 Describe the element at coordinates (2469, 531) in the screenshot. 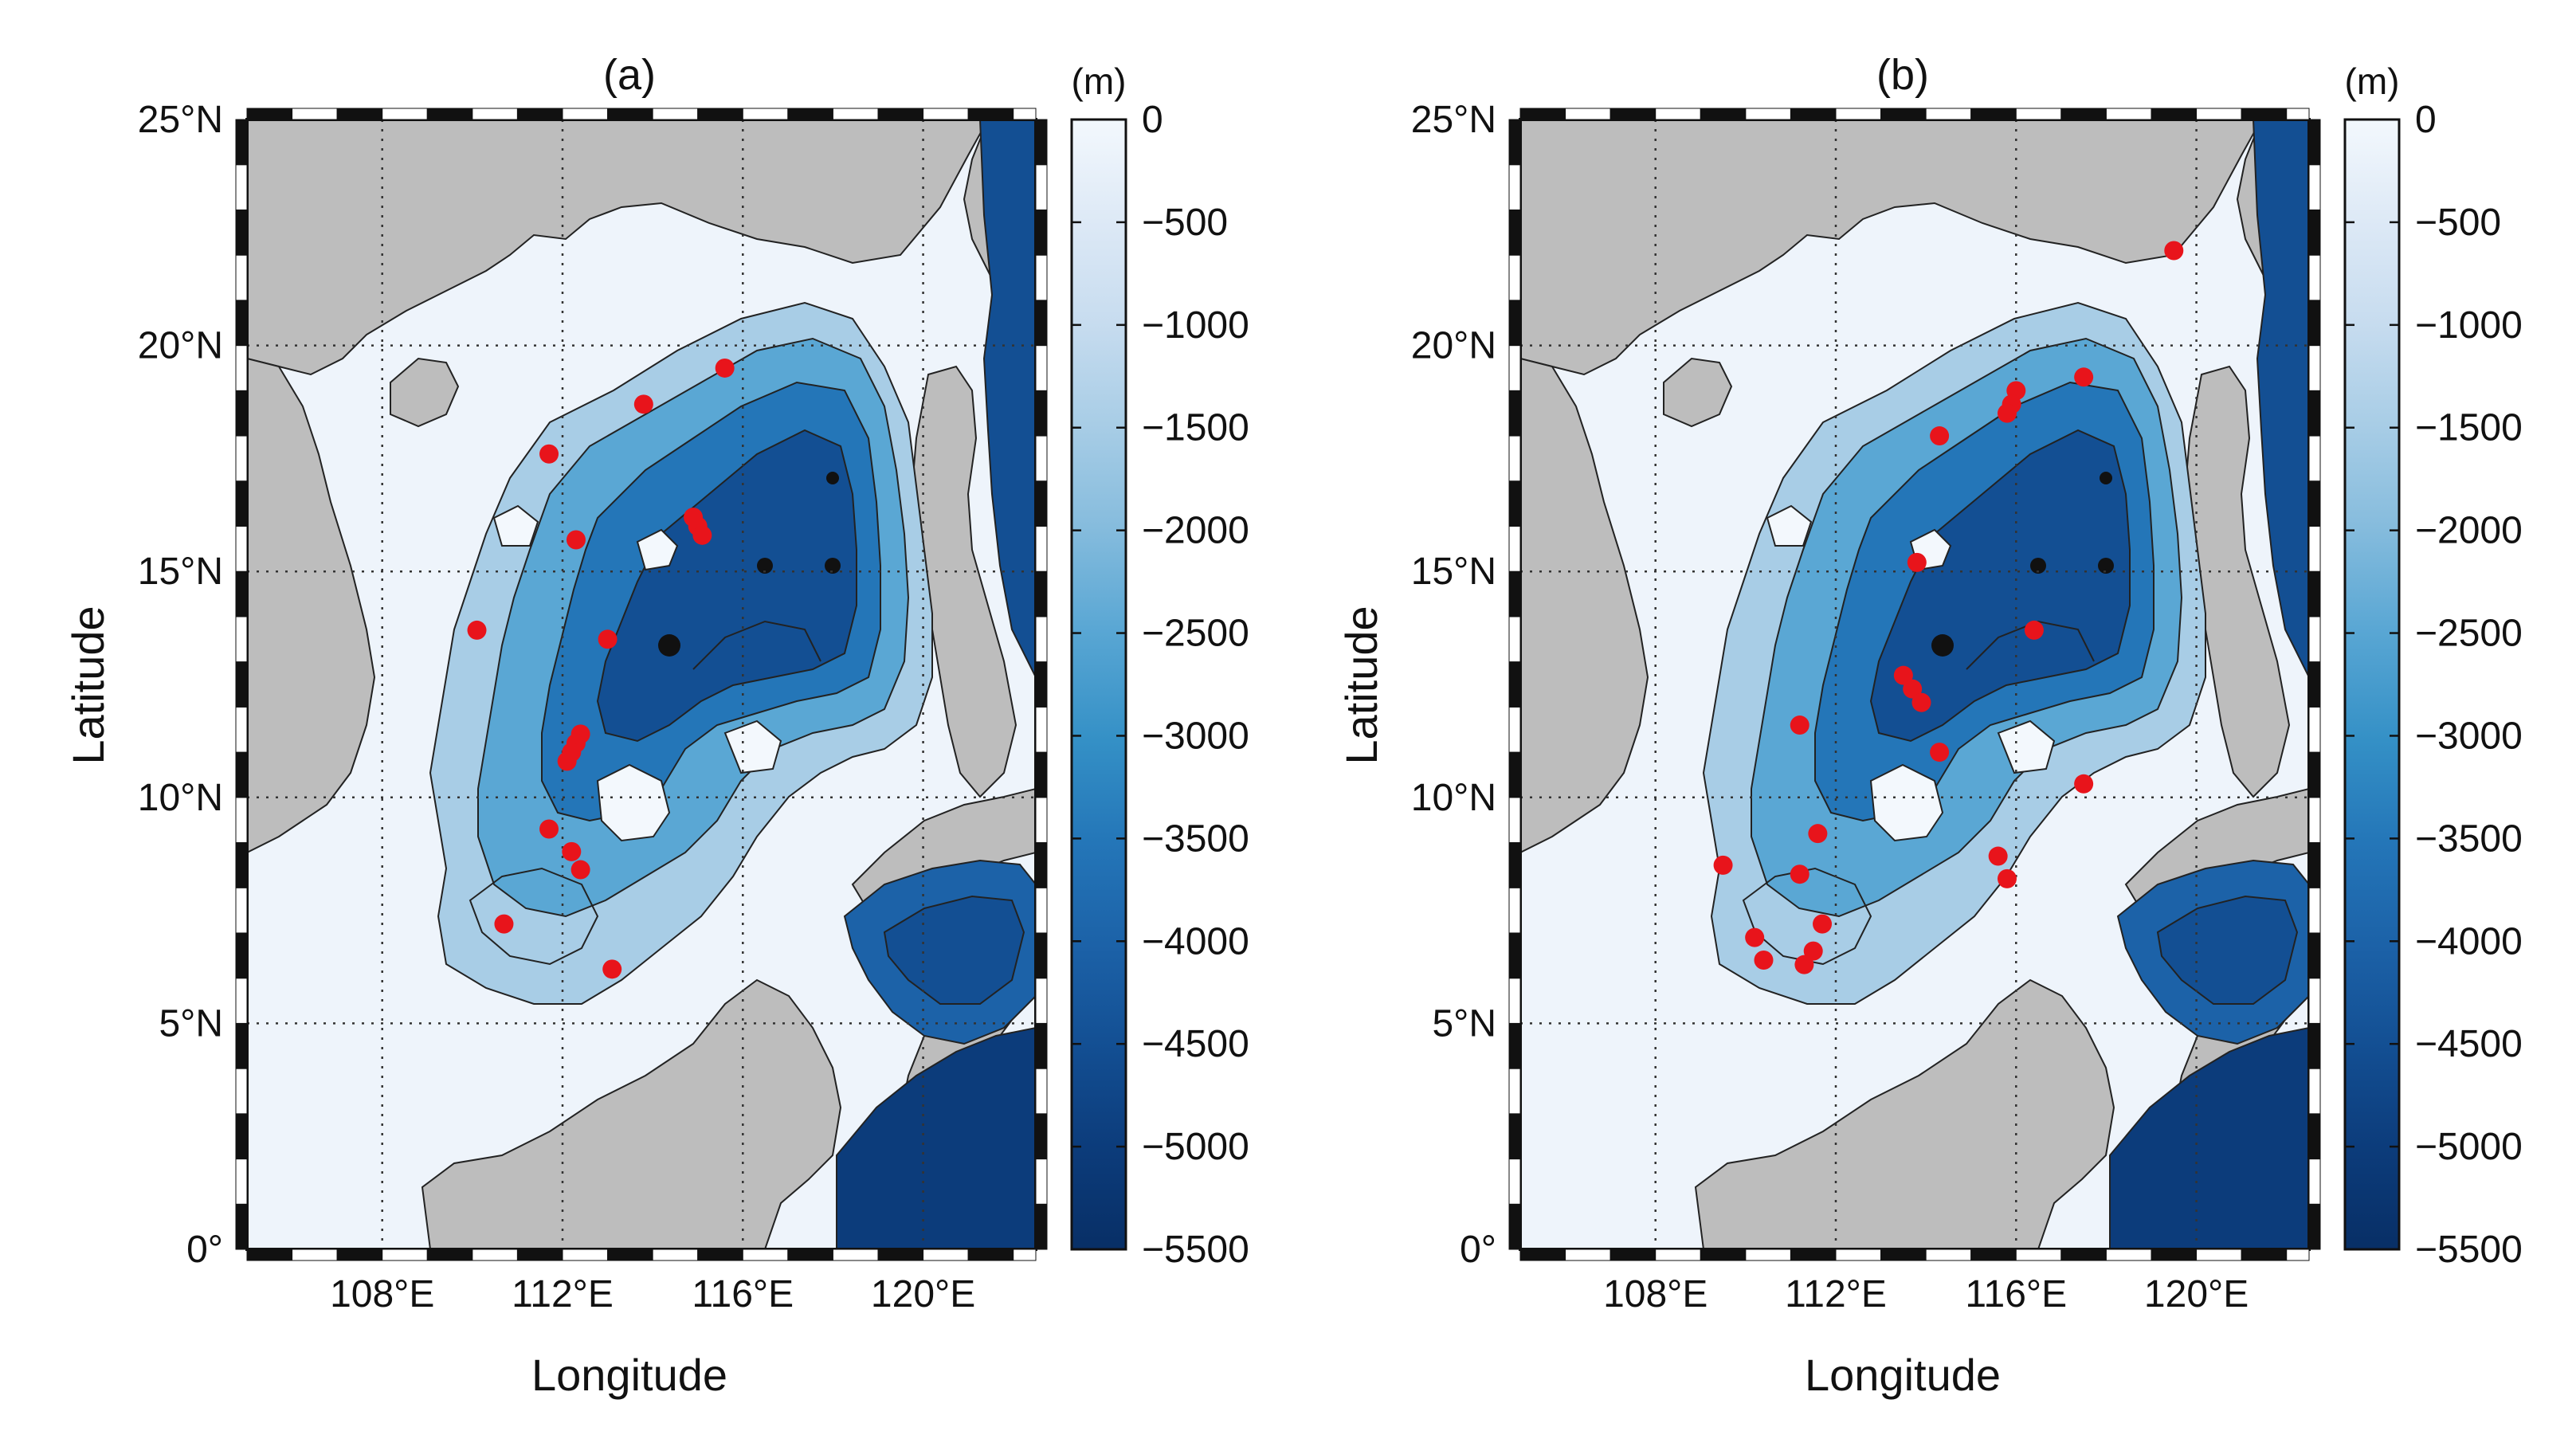

I see `colorbar-tick-label-b-4: −2000` at that location.